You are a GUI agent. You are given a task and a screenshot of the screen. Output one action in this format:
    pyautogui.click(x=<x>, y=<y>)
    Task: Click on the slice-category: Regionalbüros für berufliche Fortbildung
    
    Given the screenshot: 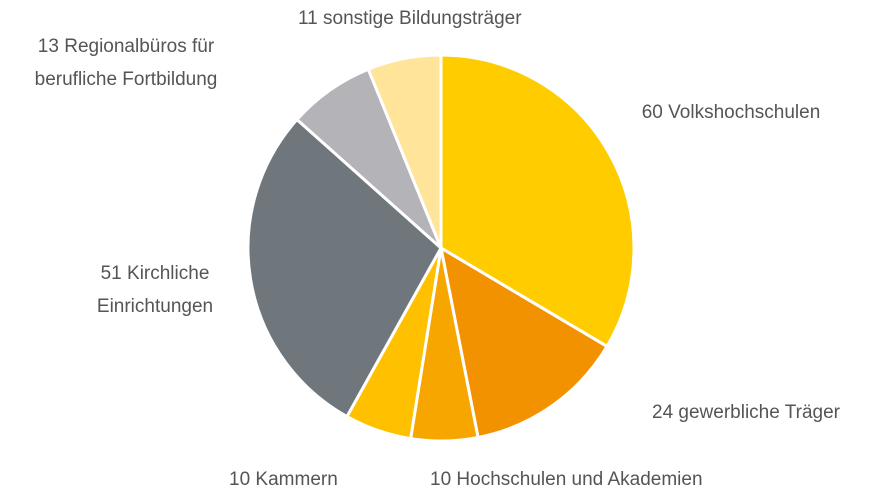 What is the action you would take?
    pyautogui.click(x=126, y=63)
    